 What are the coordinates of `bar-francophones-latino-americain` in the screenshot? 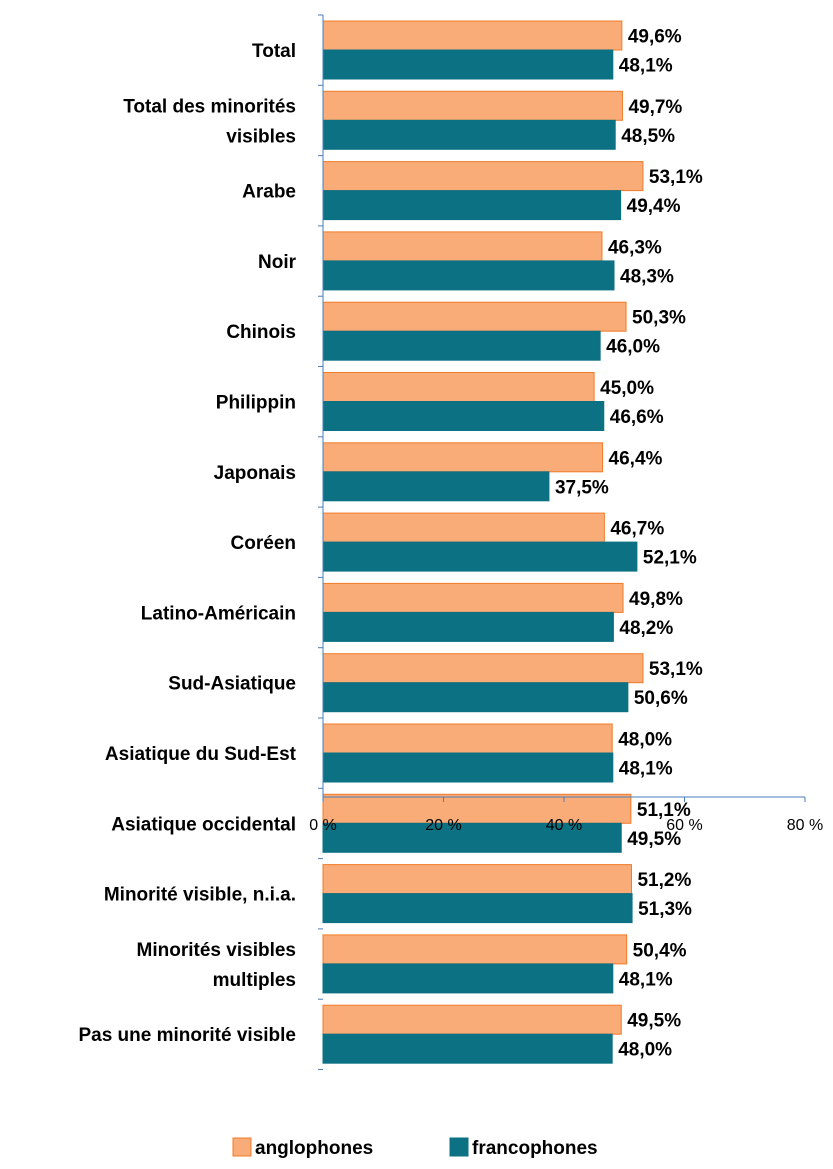 It's located at (468, 626).